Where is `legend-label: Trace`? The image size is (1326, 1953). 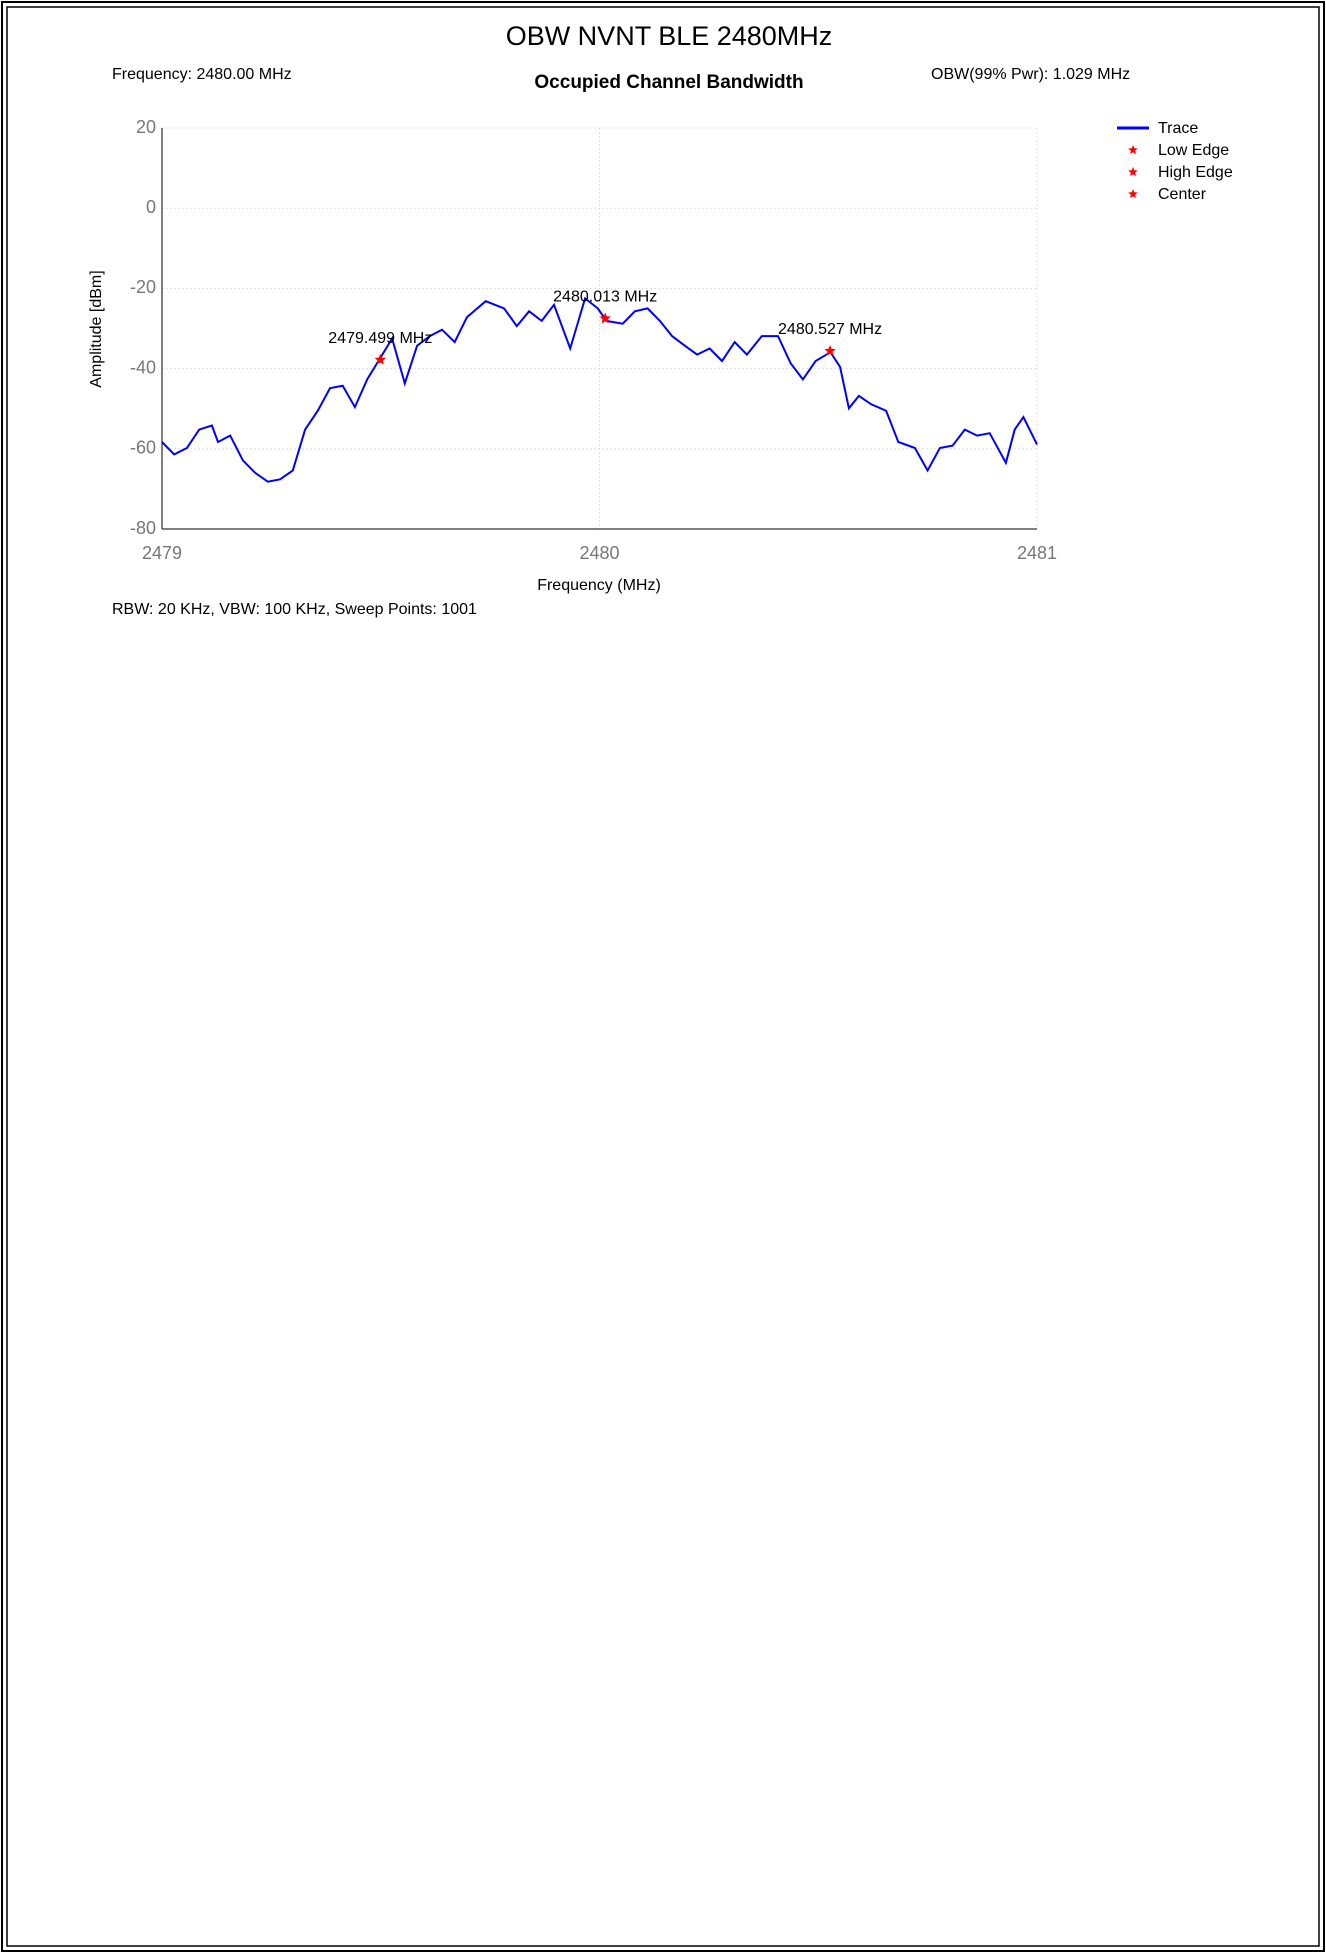
legend-label: Trace is located at coordinates (1178, 128).